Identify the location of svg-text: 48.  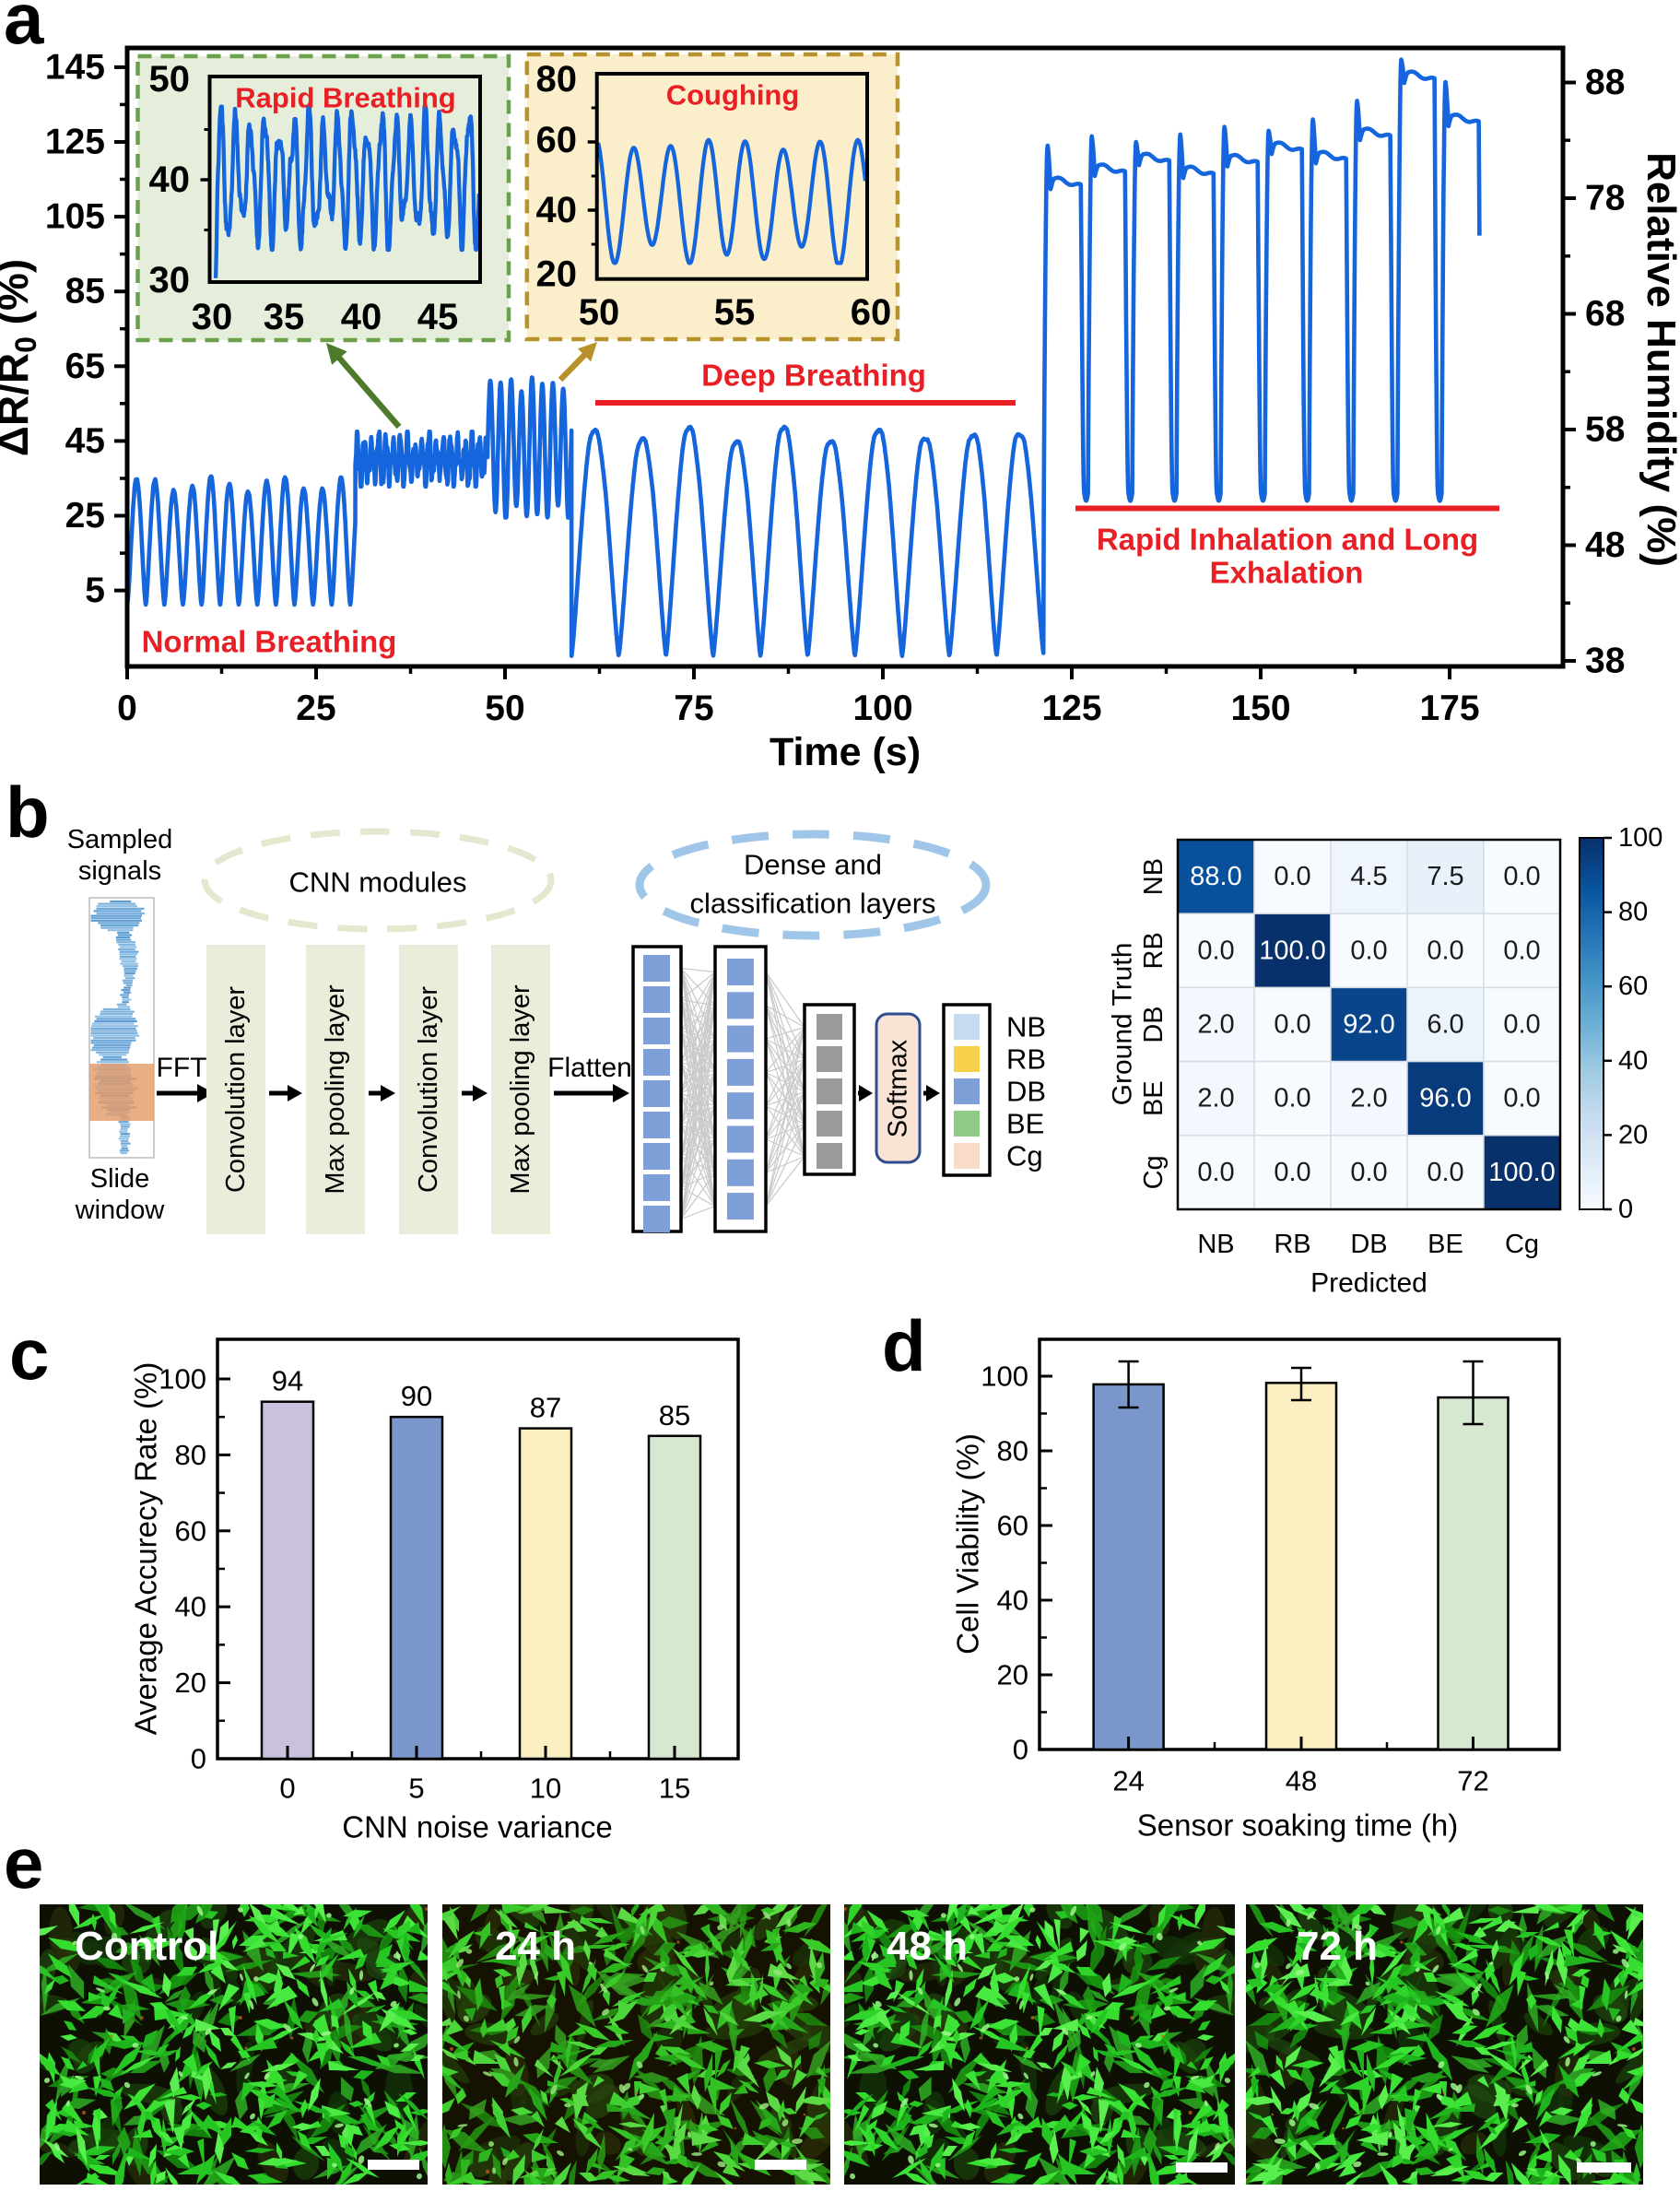
(1301, 1781).